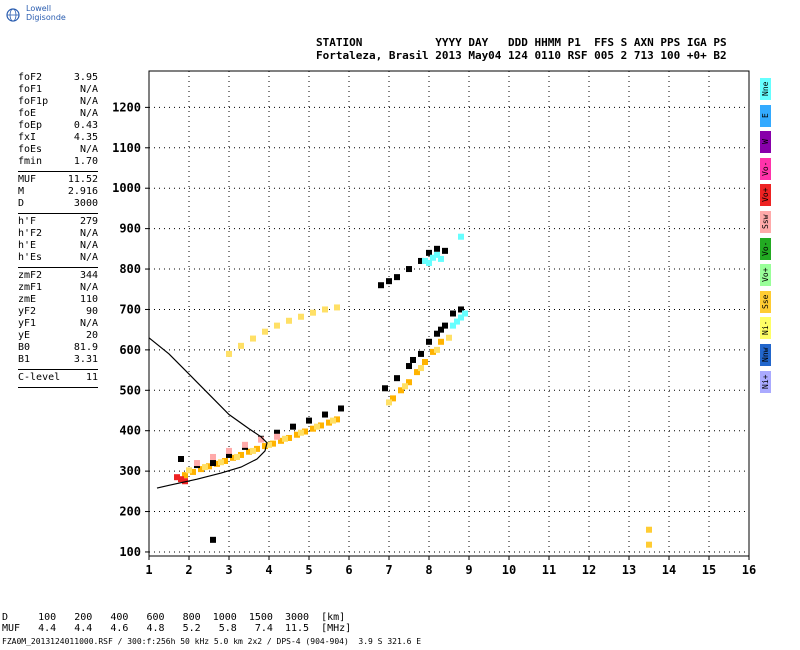 The width and height of the screenshot is (800, 650). Describe the element at coordinates (27, 245) in the screenshot. I see `param-key: h'E` at that location.